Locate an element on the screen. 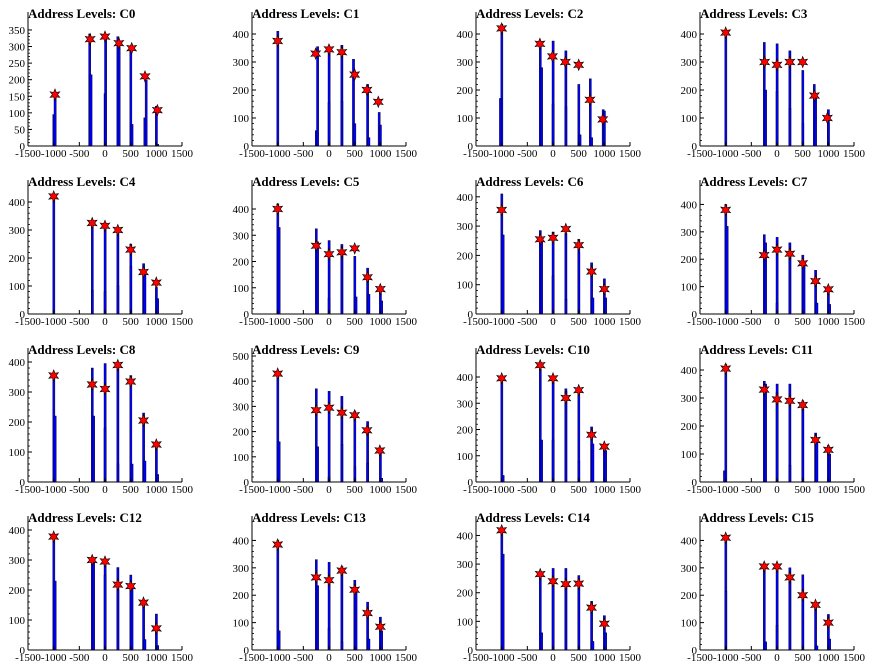  y-tick-label: 150 is located at coordinates (17, 97).